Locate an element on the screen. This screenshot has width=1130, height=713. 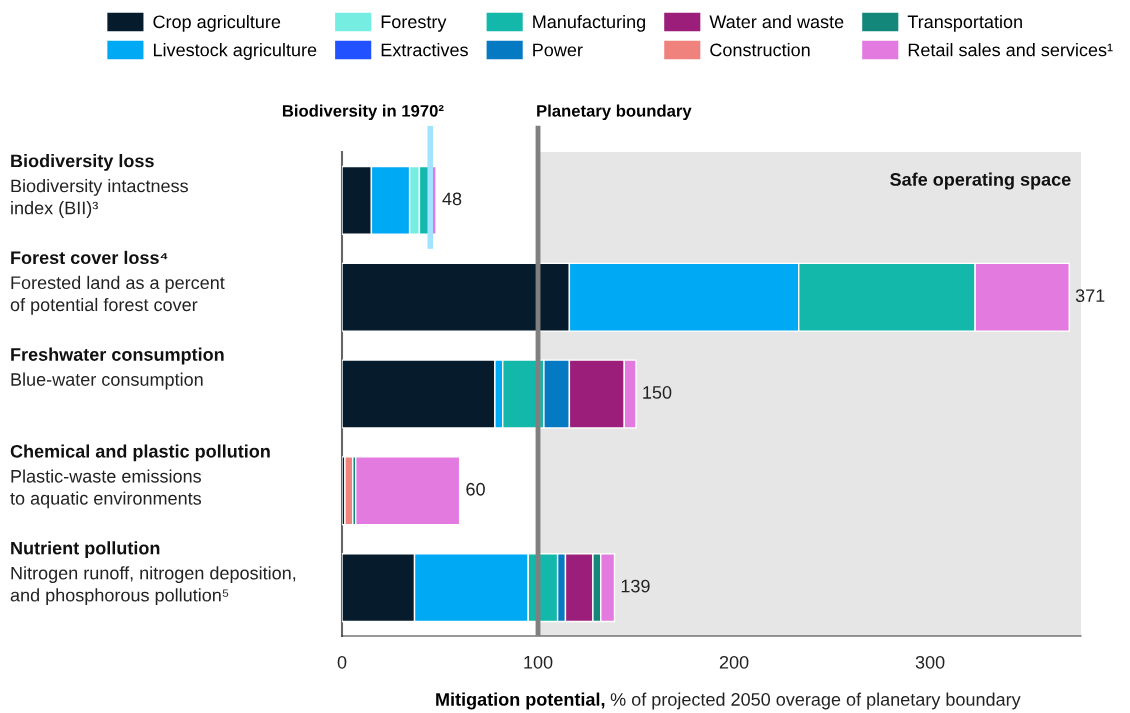
x-tick-label: 200 is located at coordinates (734, 662).